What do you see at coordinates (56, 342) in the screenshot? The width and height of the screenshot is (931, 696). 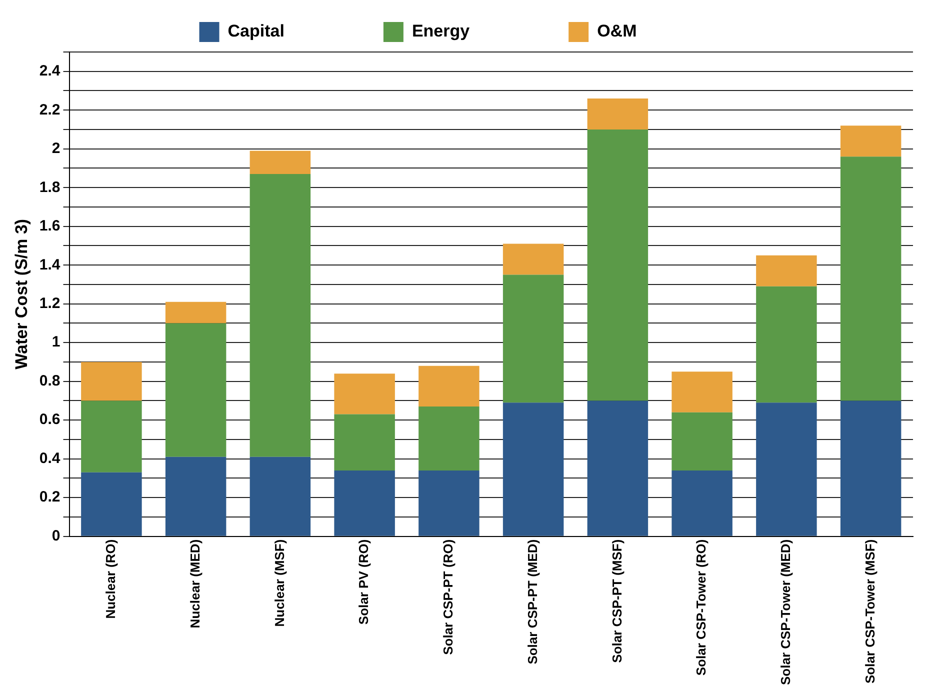 I see `y-tick-label: 1` at bounding box center [56, 342].